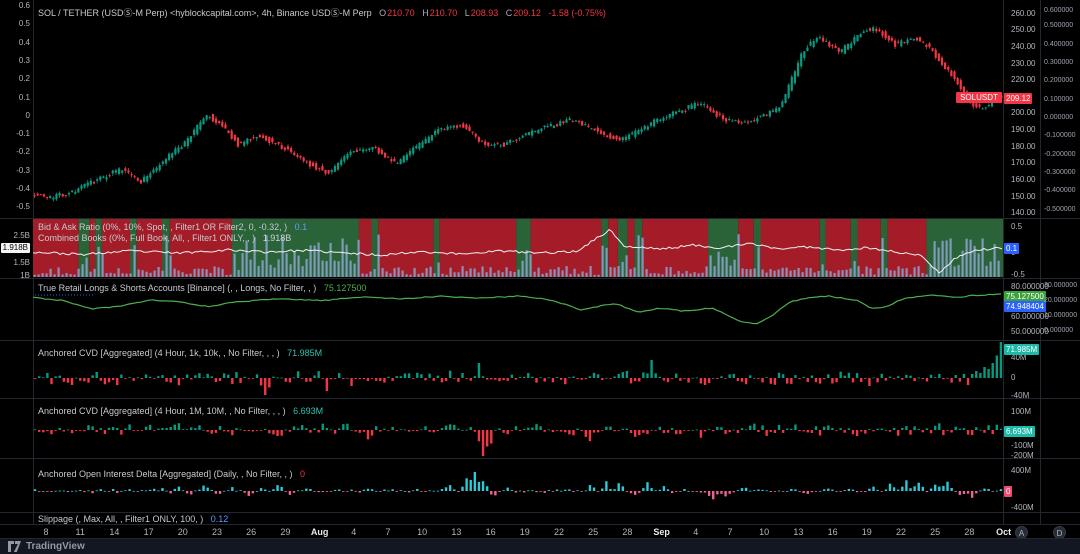 The height and width of the screenshot is (554, 1080). I want to click on price-tick: -0.1, so click(23, 133).